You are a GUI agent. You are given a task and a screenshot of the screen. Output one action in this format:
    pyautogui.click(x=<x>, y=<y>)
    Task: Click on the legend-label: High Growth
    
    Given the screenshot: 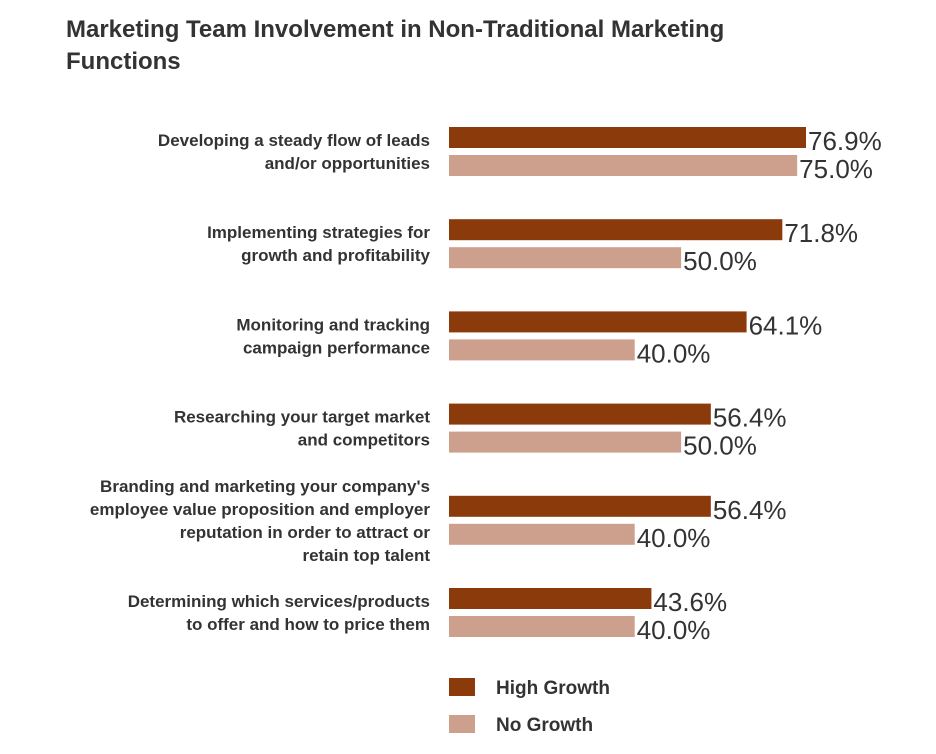 What is the action you would take?
    pyautogui.click(x=553, y=688)
    